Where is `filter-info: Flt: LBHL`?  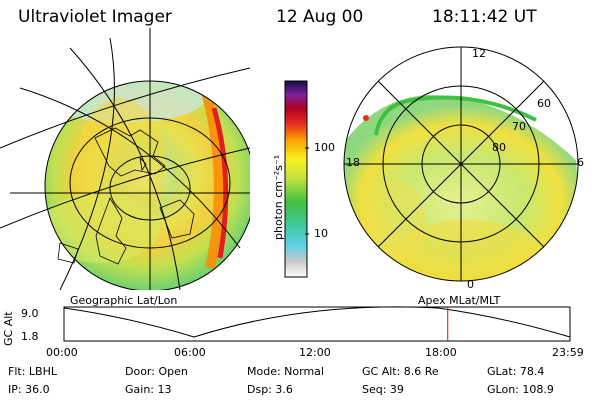
filter-info: Flt: LBHL is located at coordinates (32, 371).